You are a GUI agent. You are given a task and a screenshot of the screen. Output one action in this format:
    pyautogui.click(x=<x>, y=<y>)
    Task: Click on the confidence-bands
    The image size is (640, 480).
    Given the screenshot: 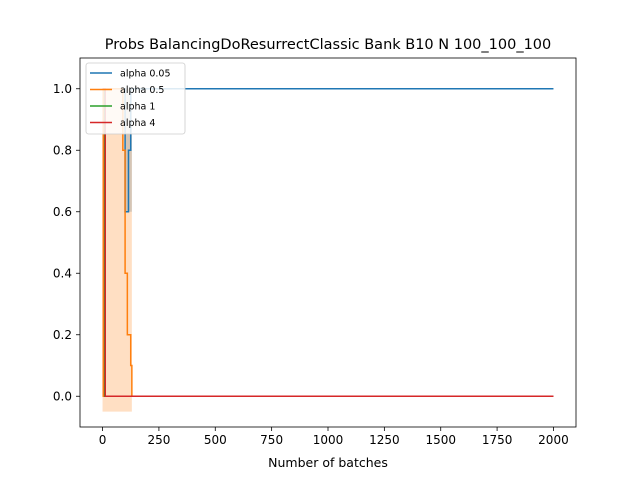 What is the action you would take?
    pyautogui.click(x=117, y=250)
    